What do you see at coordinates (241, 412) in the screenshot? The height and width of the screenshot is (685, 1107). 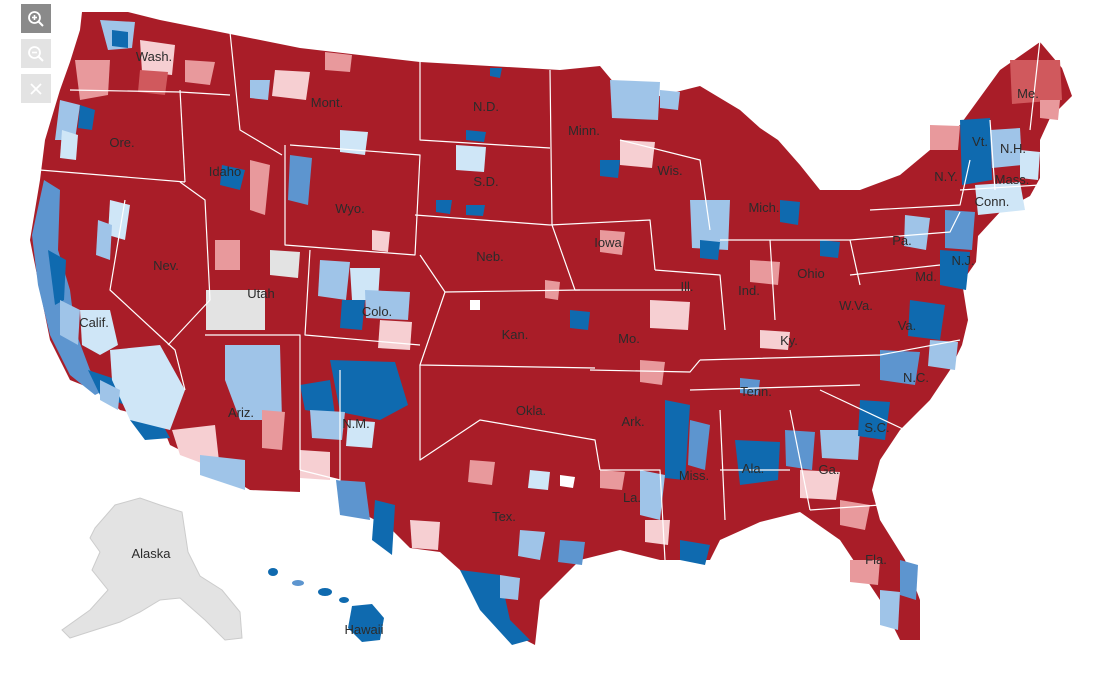 I see `label-ariz: Ariz.` at bounding box center [241, 412].